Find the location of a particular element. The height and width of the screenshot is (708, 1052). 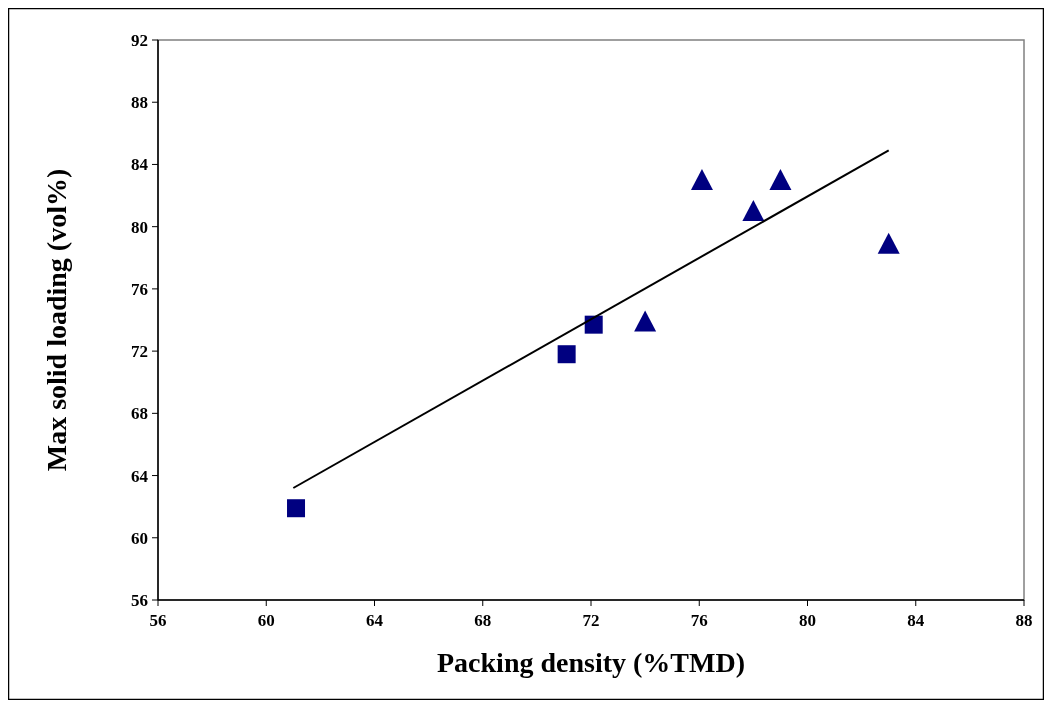

y-tick-label: 56 is located at coordinates (139, 600).